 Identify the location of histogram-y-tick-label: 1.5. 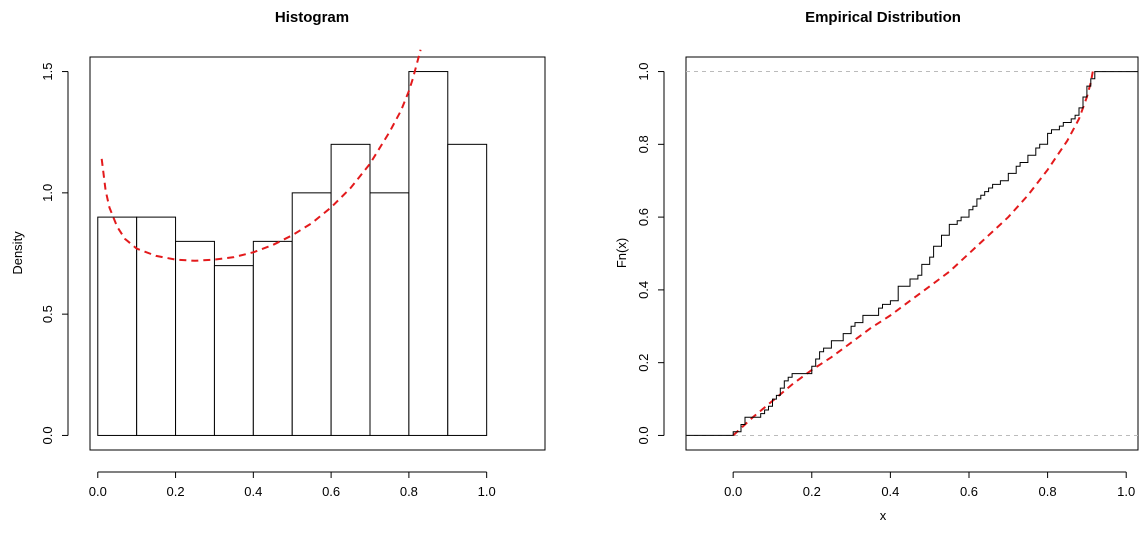
(47, 72).